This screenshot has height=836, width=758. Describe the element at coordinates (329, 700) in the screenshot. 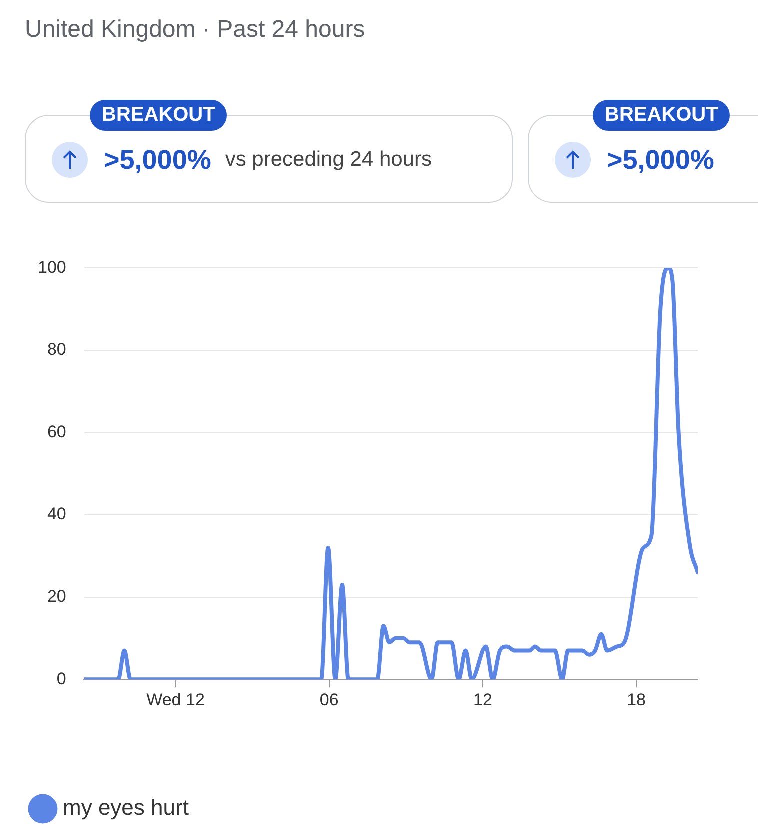

I see `x-tick-label: 06` at that location.